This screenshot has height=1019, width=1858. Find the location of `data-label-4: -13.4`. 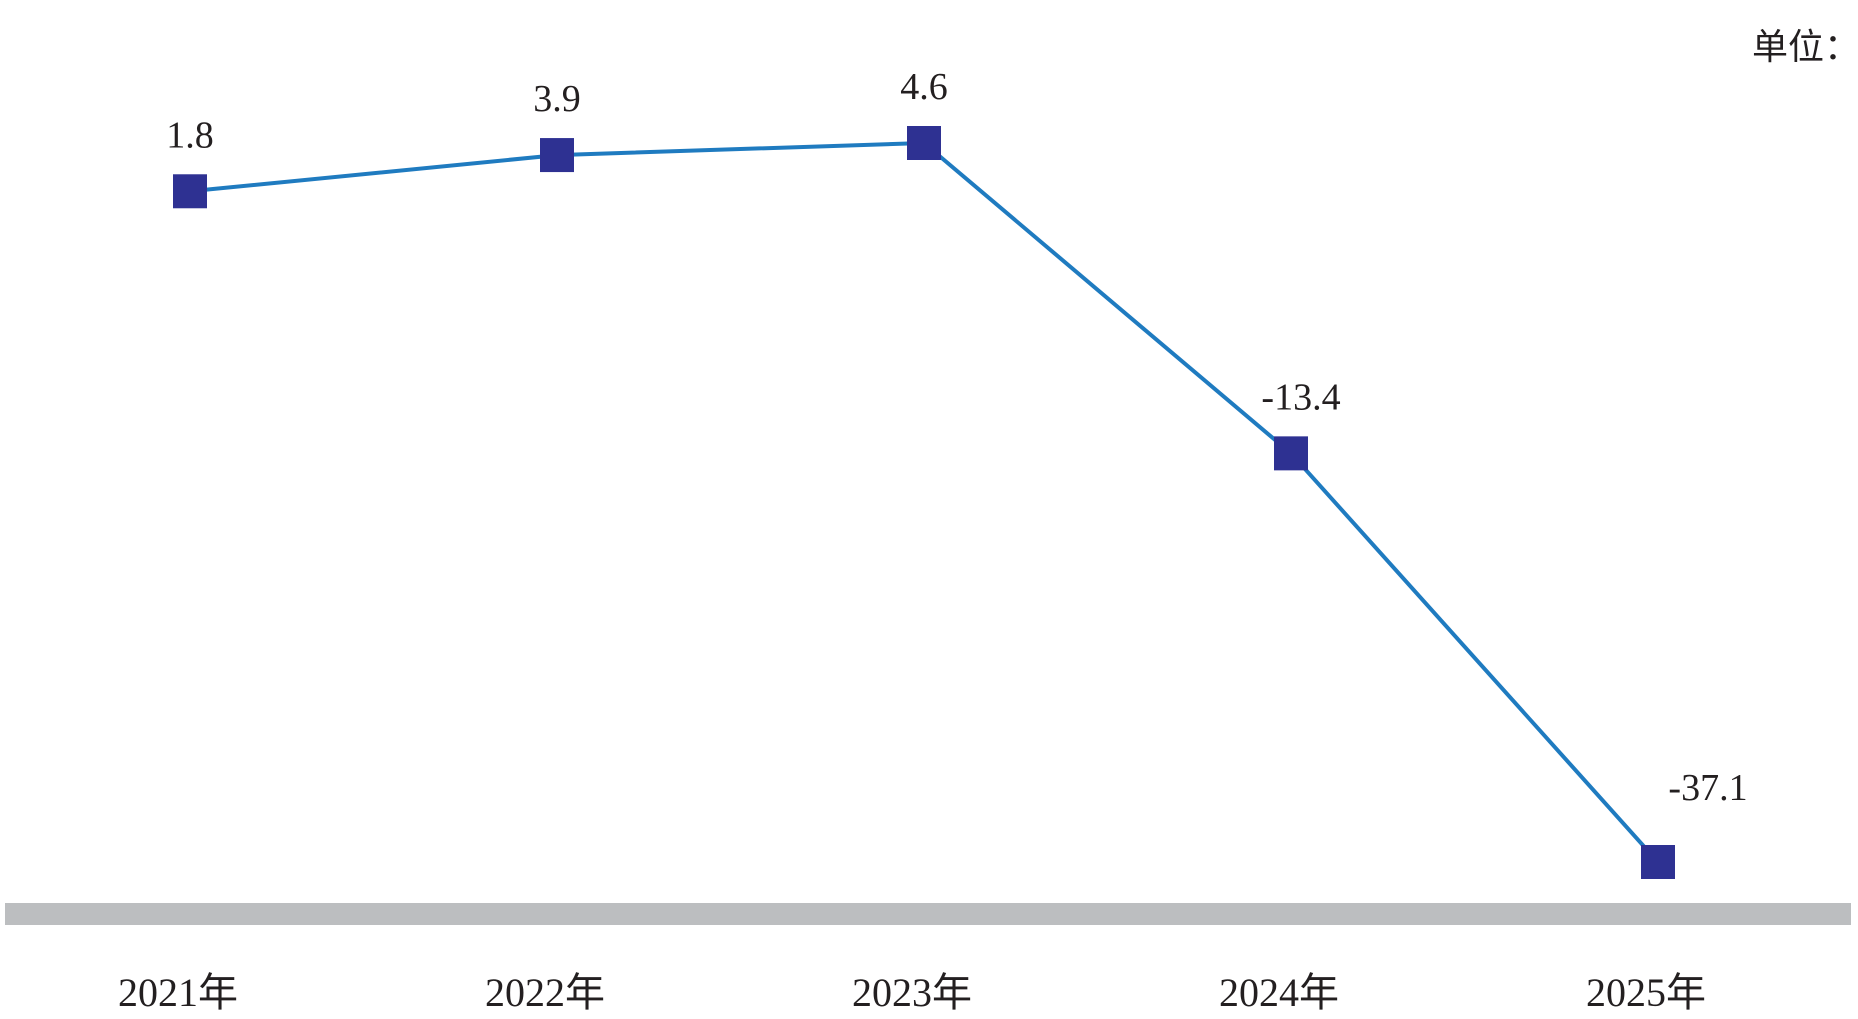

data-label-4: -13.4 is located at coordinates (1300, 397).